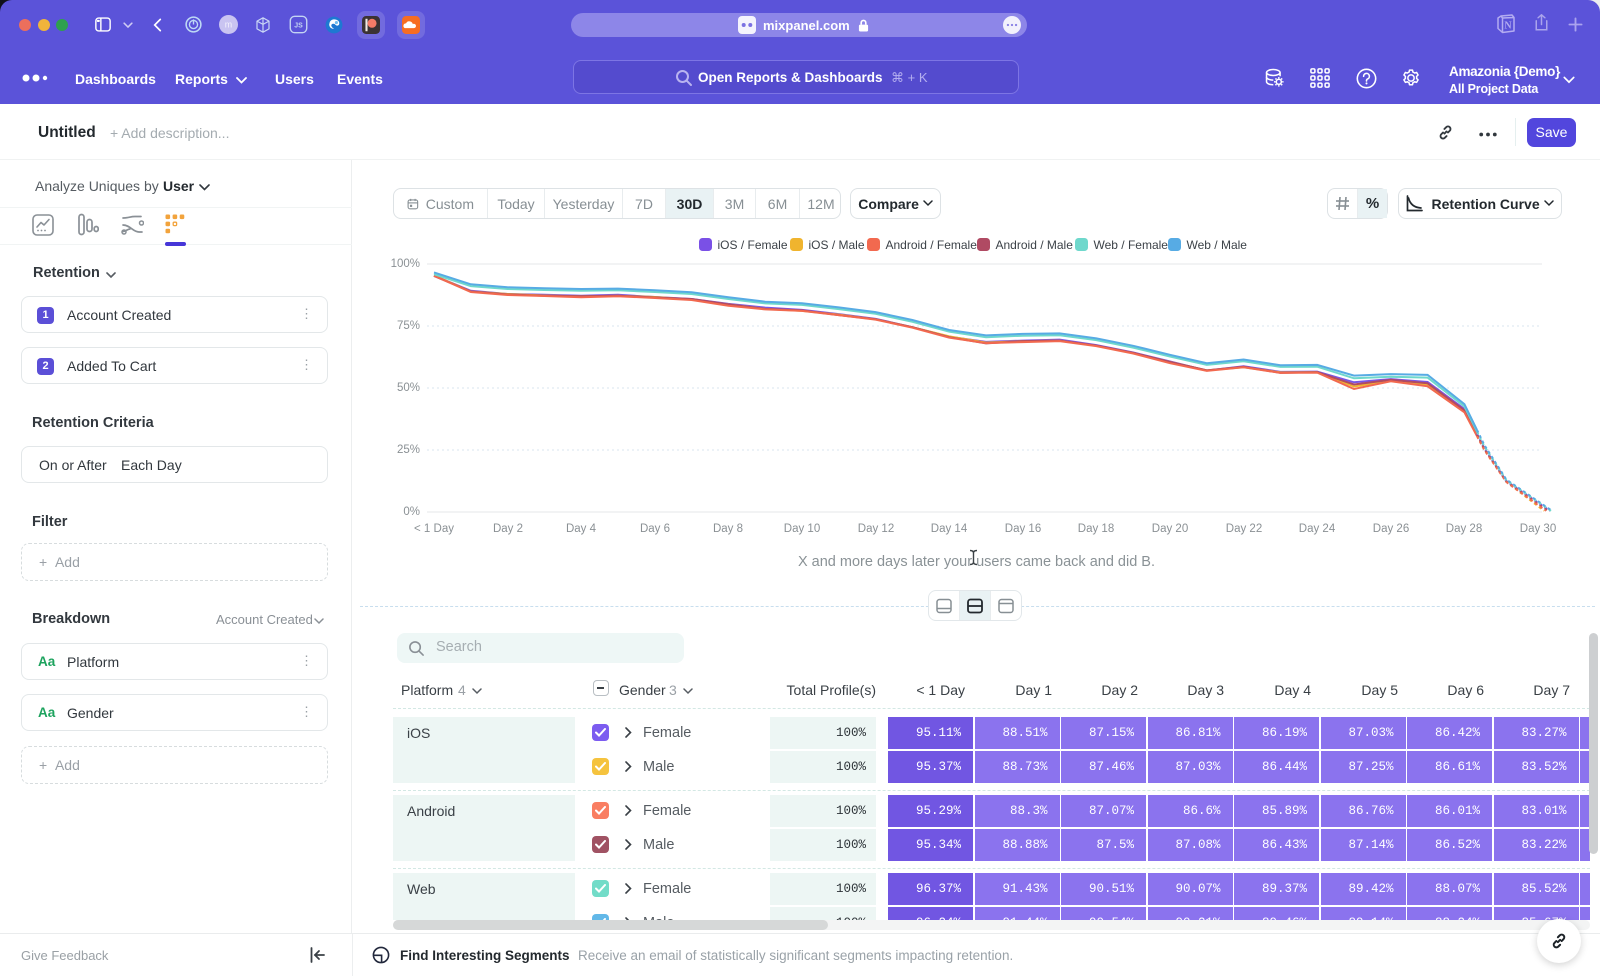 The height and width of the screenshot is (976, 1600). Describe the element at coordinates (1508, 26) in the screenshot. I see `svg-text: N` at that location.